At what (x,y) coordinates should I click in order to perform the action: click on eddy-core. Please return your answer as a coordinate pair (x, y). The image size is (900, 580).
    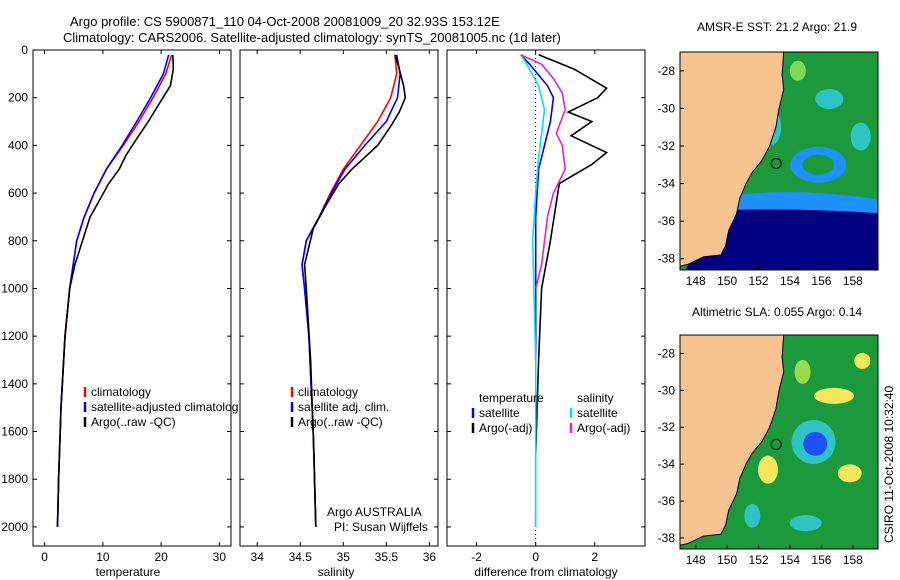
    Looking at the image, I should click on (818, 164).